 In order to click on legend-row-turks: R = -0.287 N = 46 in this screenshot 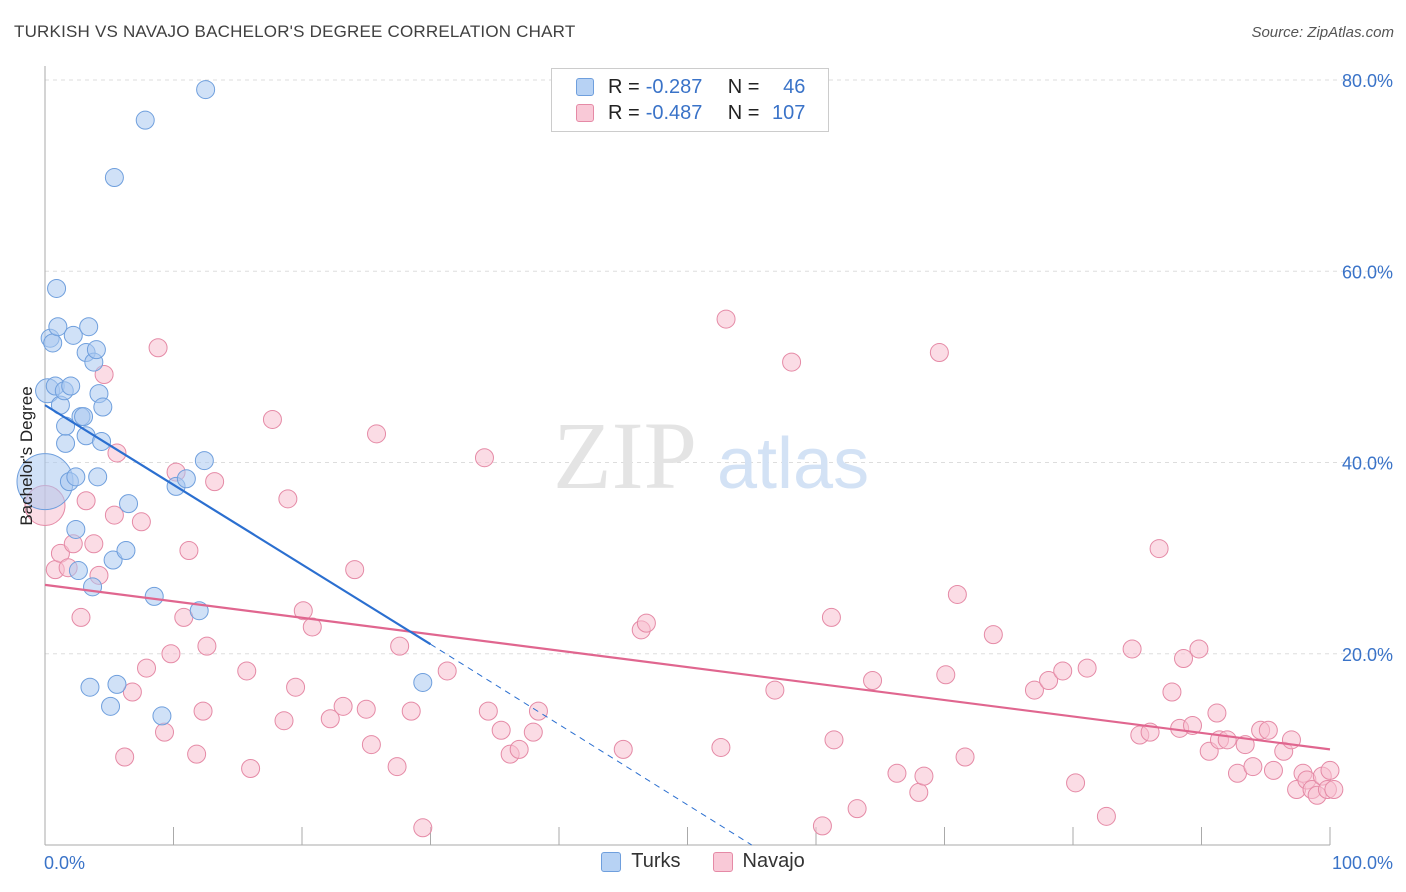, I will do `click(690, 87)`.